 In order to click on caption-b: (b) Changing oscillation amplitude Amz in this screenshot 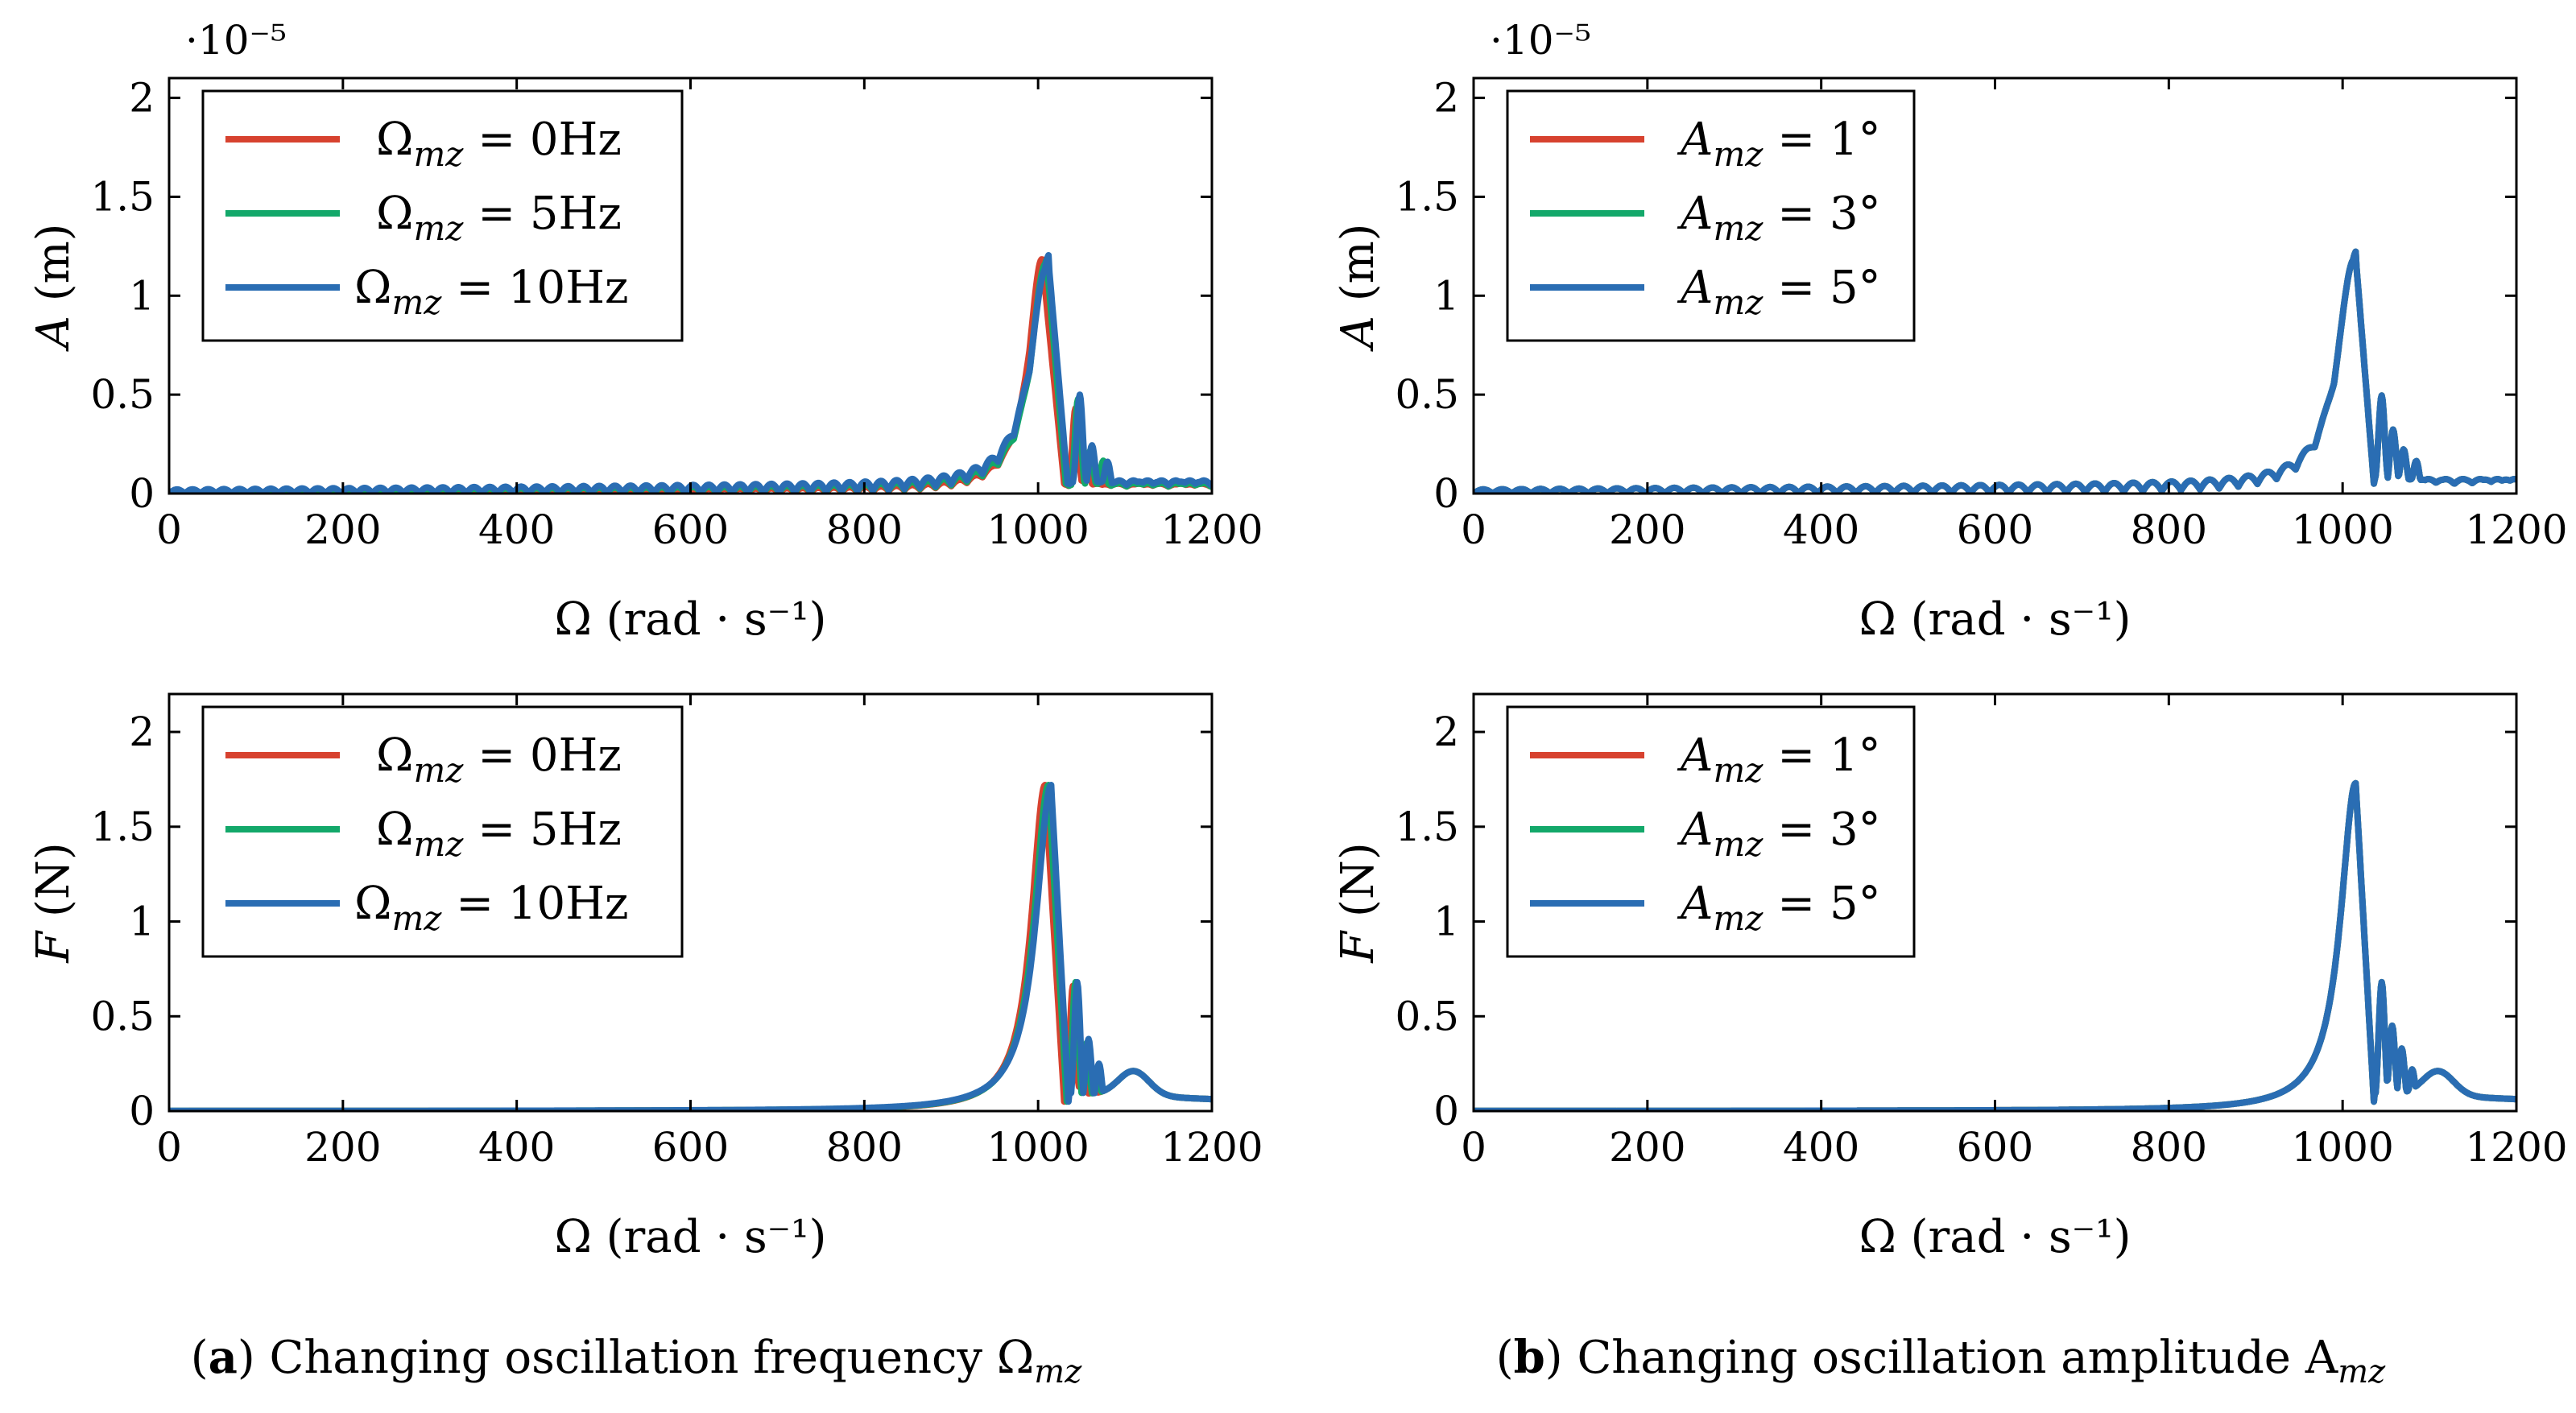, I will do `click(1941, 1360)`.